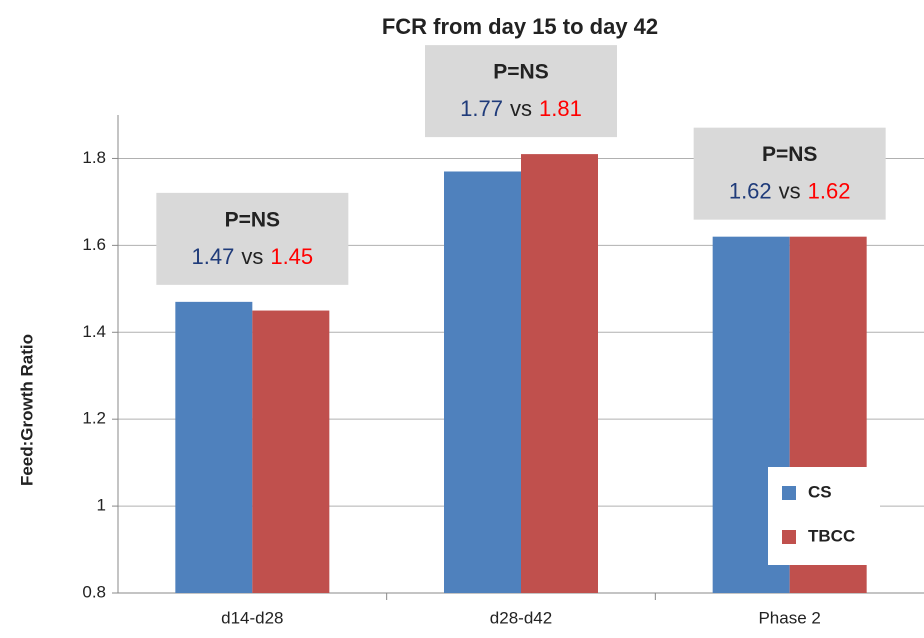 The image size is (924, 638). What do you see at coordinates (521, 617) in the screenshot?
I see `x-tick-label: d28-d42` at bounding box center [521, 617].